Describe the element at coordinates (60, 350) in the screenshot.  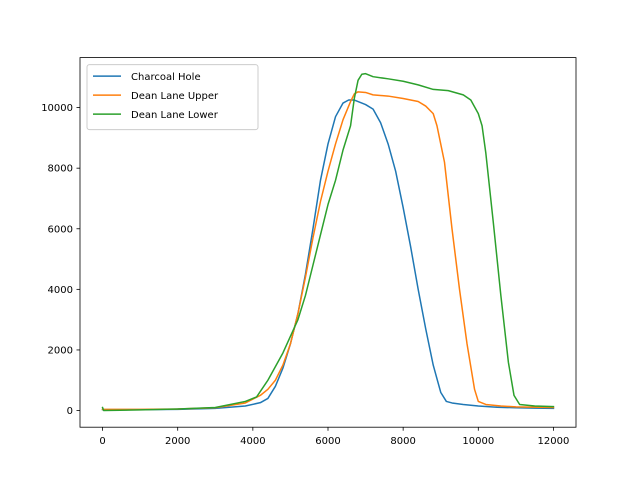
I see `y-tick-label: 2000` at that location.